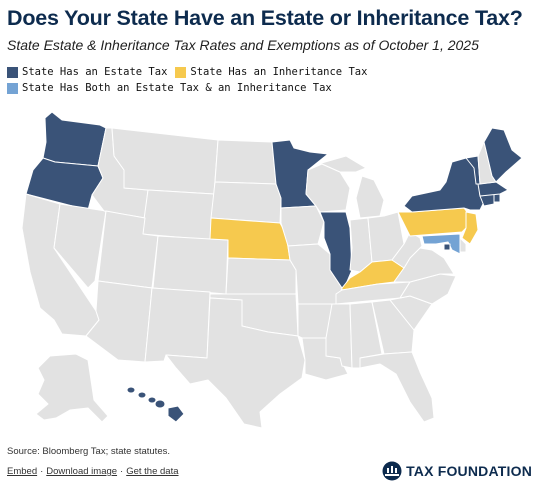  What do you see at coordinates (434, 222) in the screenshot?
I see `state-pa` at bounding box center [434, 222].